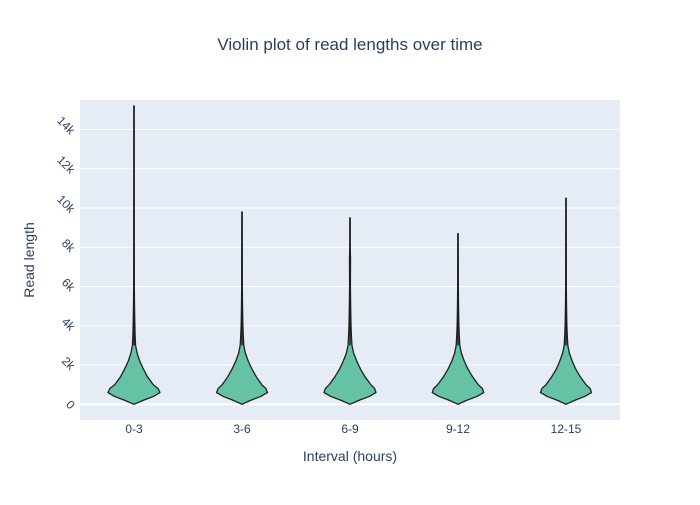  What do you see at coordinates (134, 429) in the screenshot?
I see `x-tick-label: 0-3` at bounding box center [134, 429].